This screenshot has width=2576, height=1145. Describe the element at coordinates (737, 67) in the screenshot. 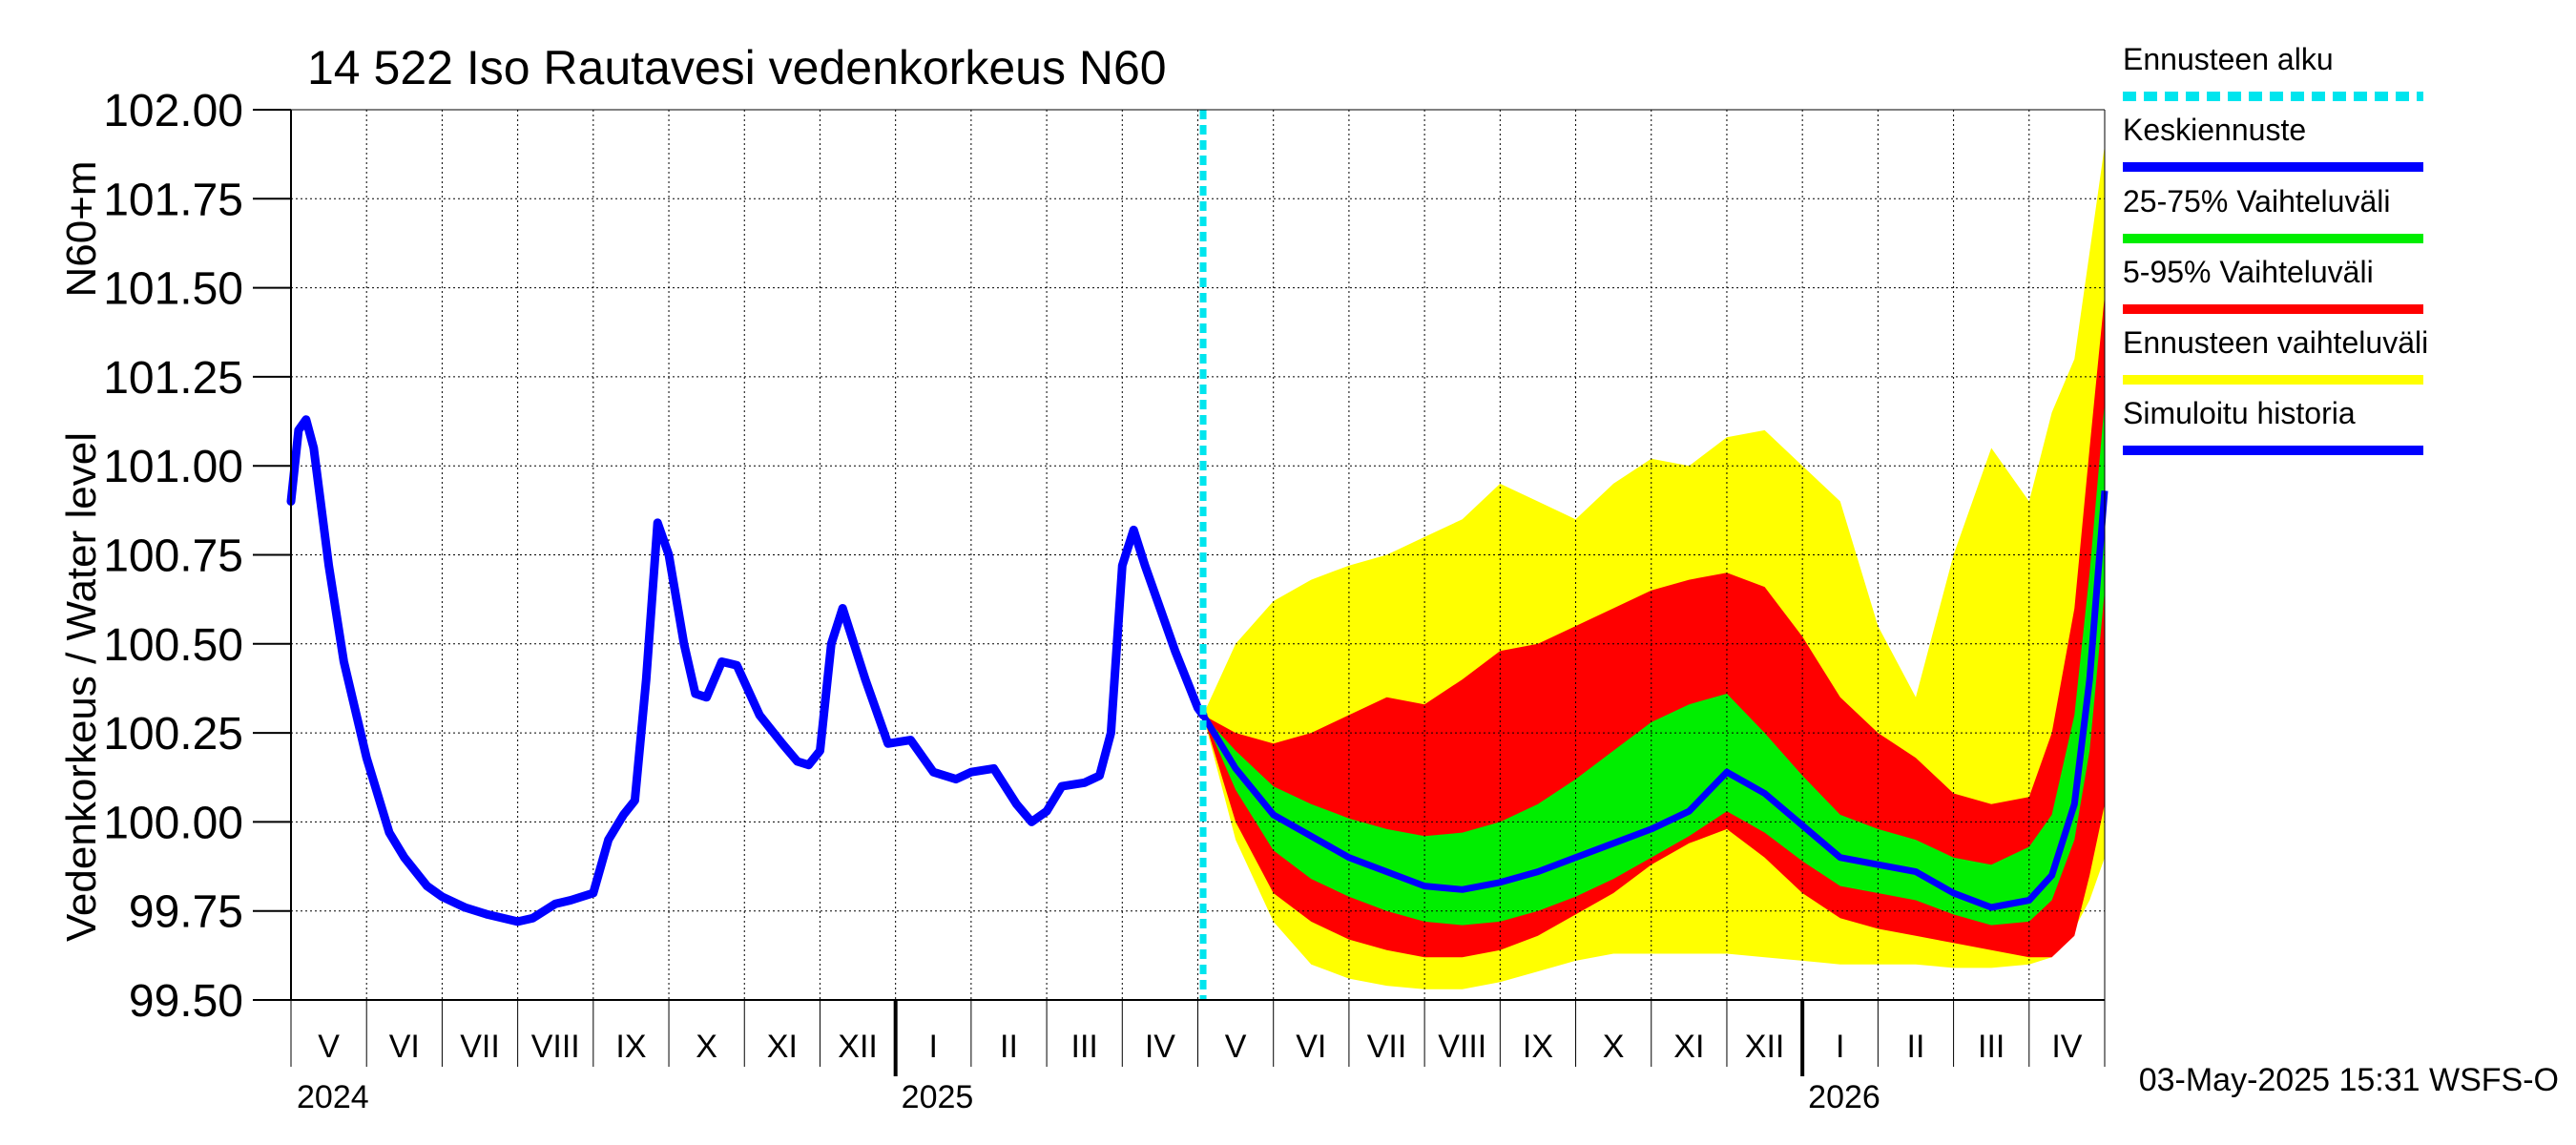

I see `chart-title: 14 522 Iso Rautavesi vedenkorkeus N60` at that location.